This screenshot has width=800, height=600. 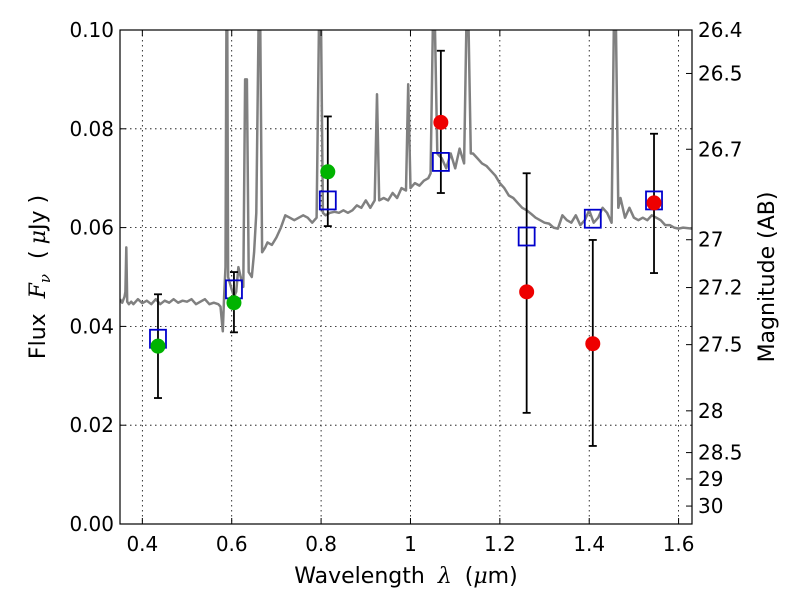 I want to click on y-tick-label: 0.00, so click(x=91, y=524).